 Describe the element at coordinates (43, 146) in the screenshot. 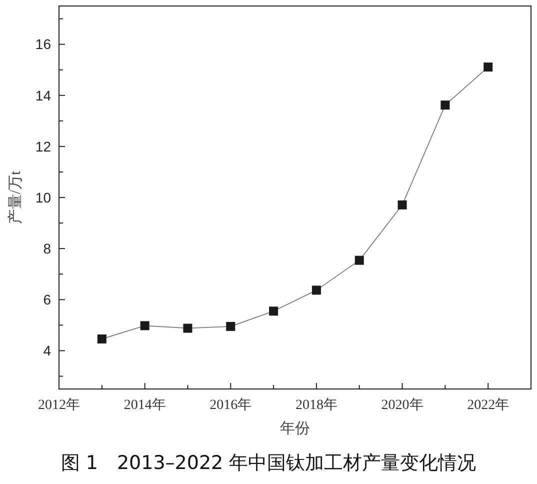

I see `y-tick-label: 12` at that location.